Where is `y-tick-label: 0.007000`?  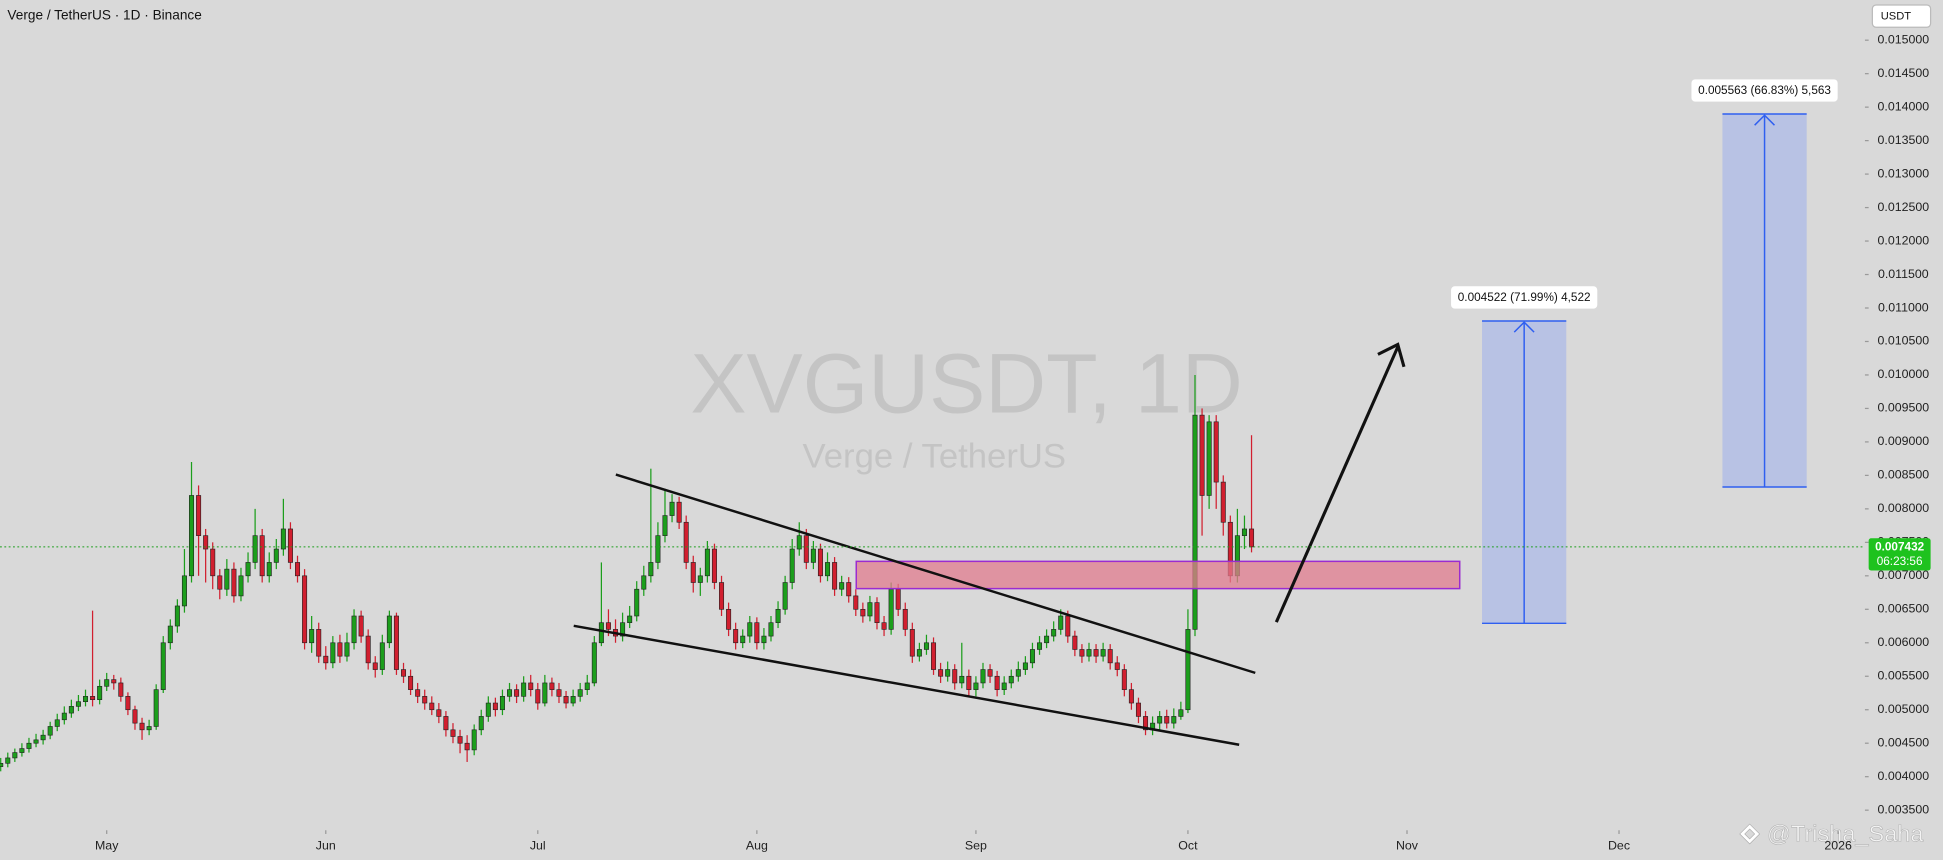
y-tick-label: 0.007000 is located at coordinates (1904, 575).